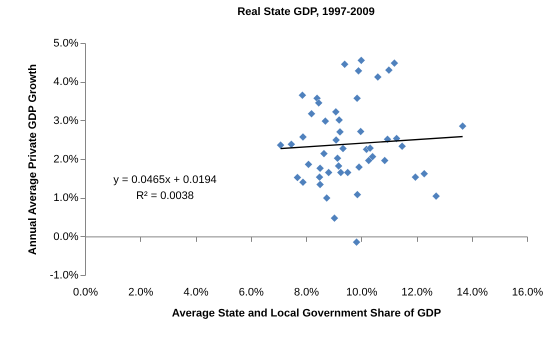 This screenshot has width=560, height=349. What do you see at coordinates (307, 292) in the screenshot?
I see `x-tick-label: 8.0%` at bounding box center [307, 292].